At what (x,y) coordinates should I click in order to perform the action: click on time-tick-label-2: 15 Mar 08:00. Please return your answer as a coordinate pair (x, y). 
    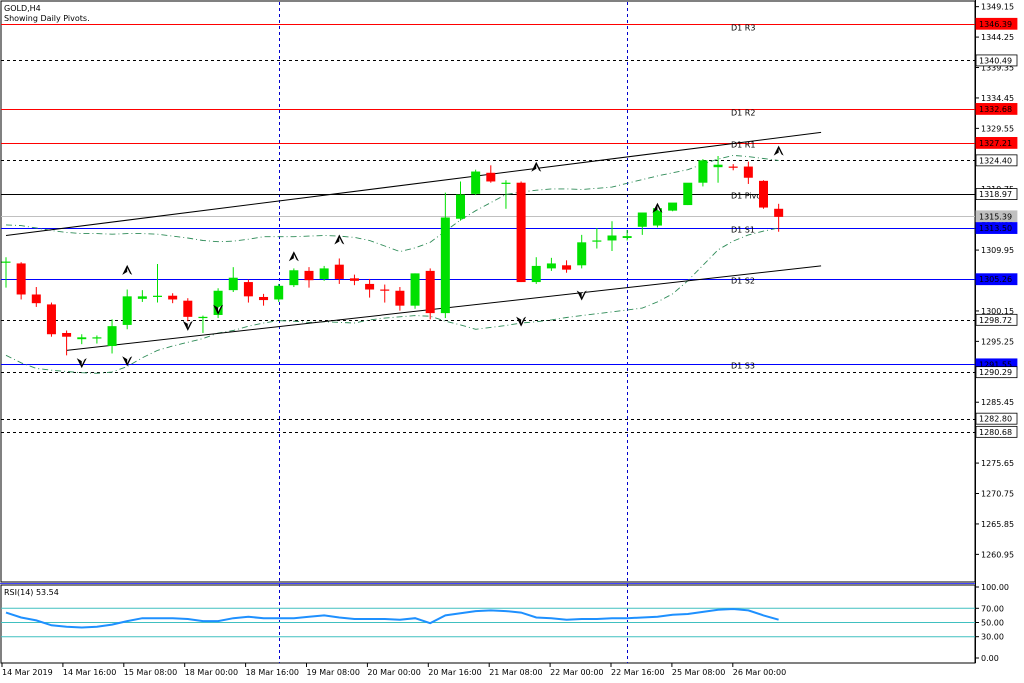
    Looking at the image, I should click on (150, 672).